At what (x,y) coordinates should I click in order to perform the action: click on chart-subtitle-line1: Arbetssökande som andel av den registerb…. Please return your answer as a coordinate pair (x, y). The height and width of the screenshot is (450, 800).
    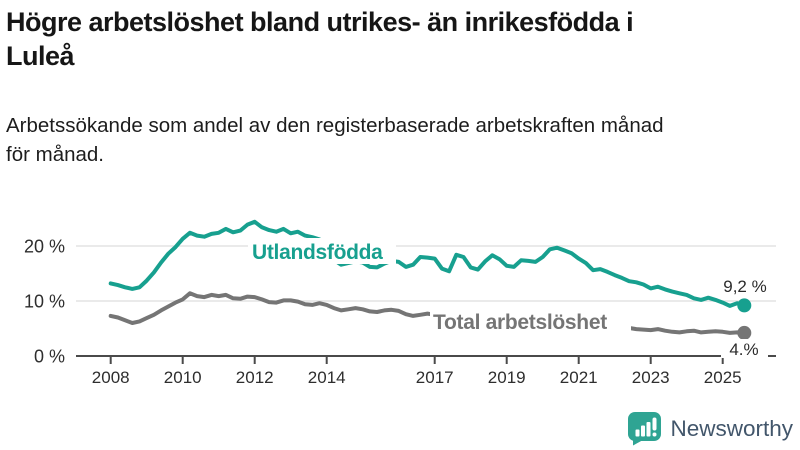
    Looking at the image, I should click on (335, 125).